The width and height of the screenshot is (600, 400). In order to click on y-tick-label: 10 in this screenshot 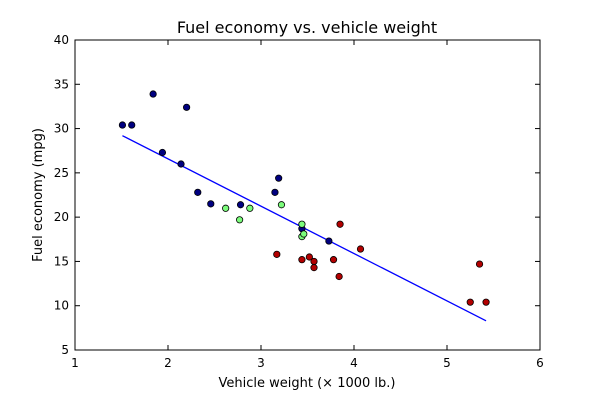, I will do `click(61, 306)`.